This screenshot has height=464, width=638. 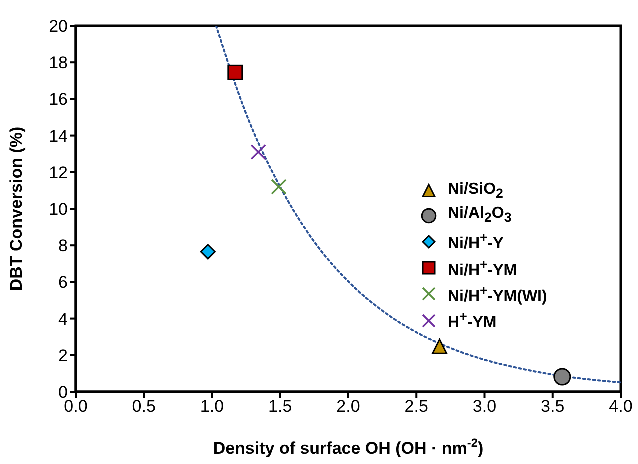 What do you see at coordinates (476, 192) in the screenshot?
I see `legend-label: Ni/SiO$_{2}$` at bounding box center [476, 192].